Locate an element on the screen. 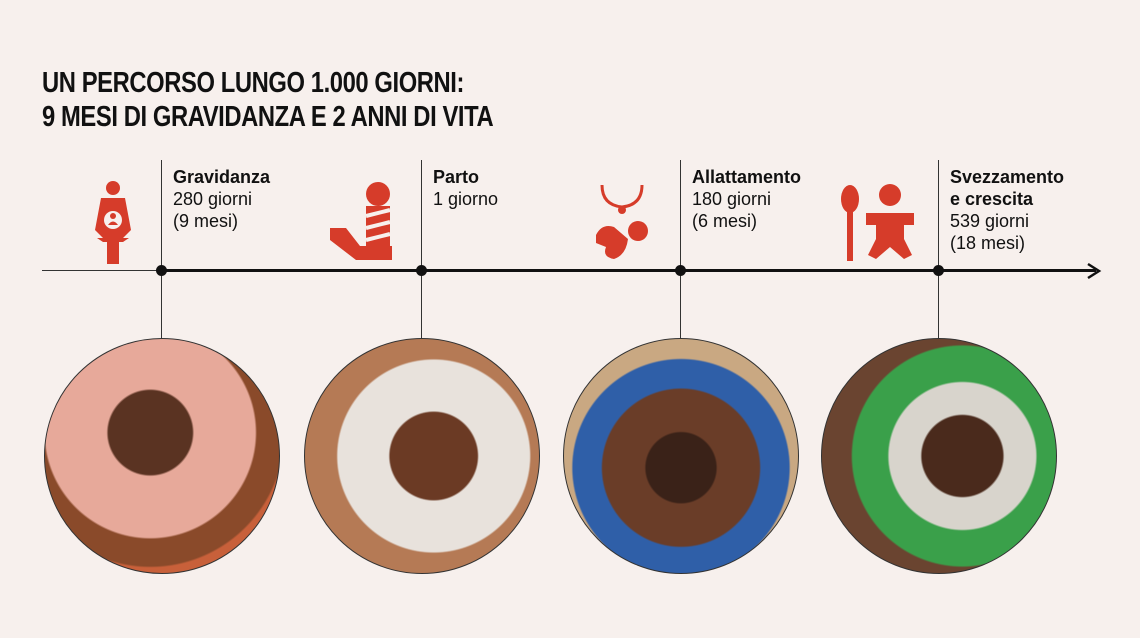 The width and height of the screenshot is (1140, 638). pregnant-woman-icon is located at coordinates (113, 222).